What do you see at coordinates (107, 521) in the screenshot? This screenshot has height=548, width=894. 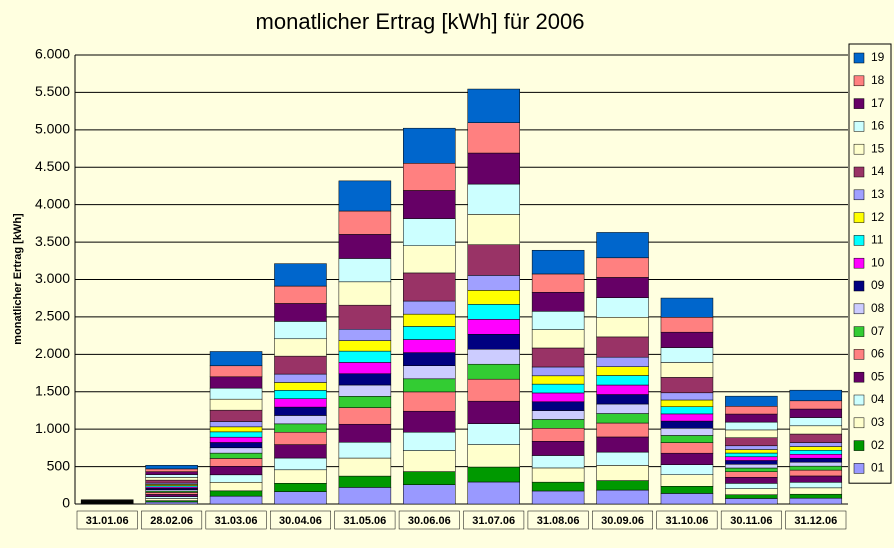 I see `x-tick-label: 31.01.06` at bounding box center [107, 521].